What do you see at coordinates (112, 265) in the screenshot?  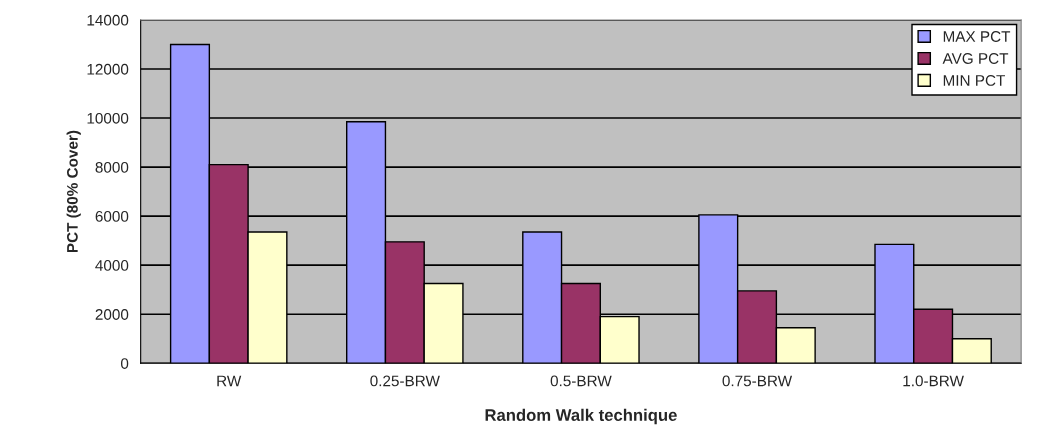 I see `y-tick-label: 4000` at bounding box center [112, 265].